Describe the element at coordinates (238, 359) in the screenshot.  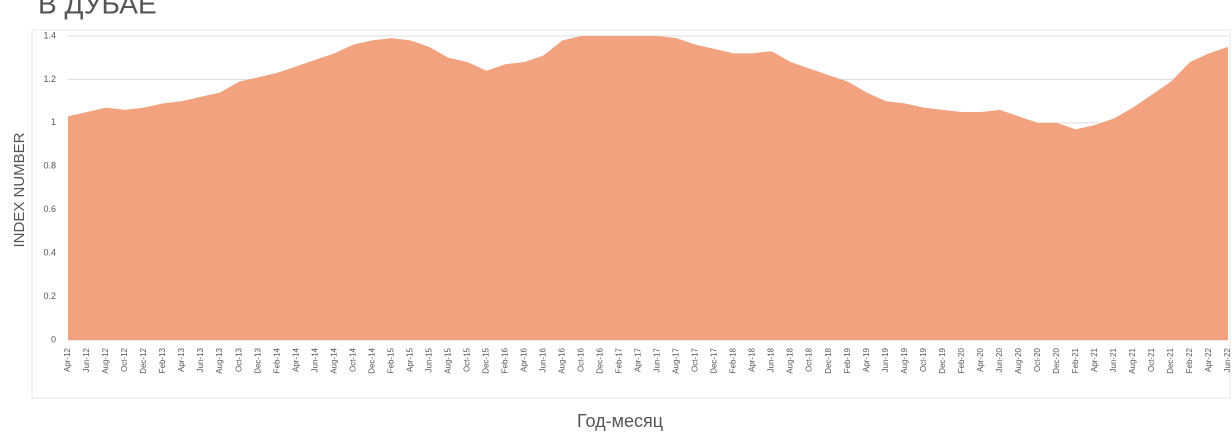
I see `x-tick-label: Oct-13` at that location.